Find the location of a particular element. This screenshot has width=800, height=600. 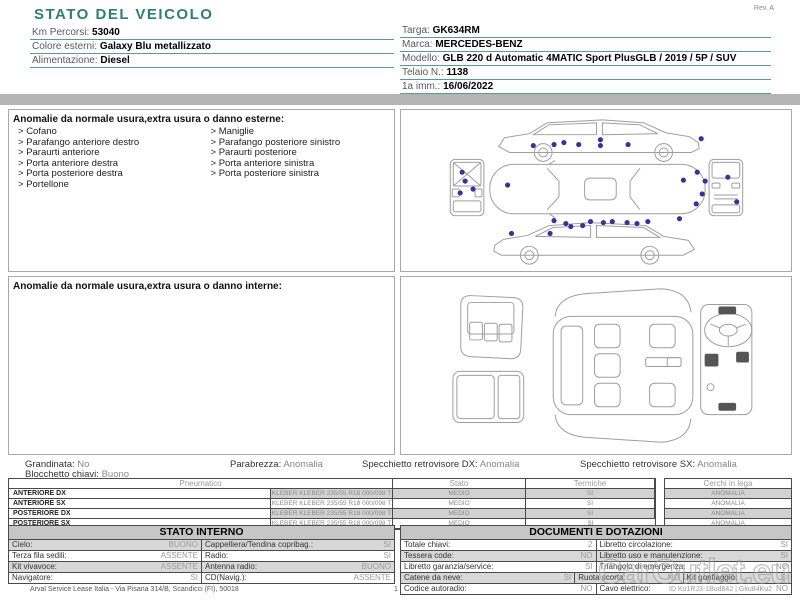

field-label: Cielo: is located at coordinates (22, 544).